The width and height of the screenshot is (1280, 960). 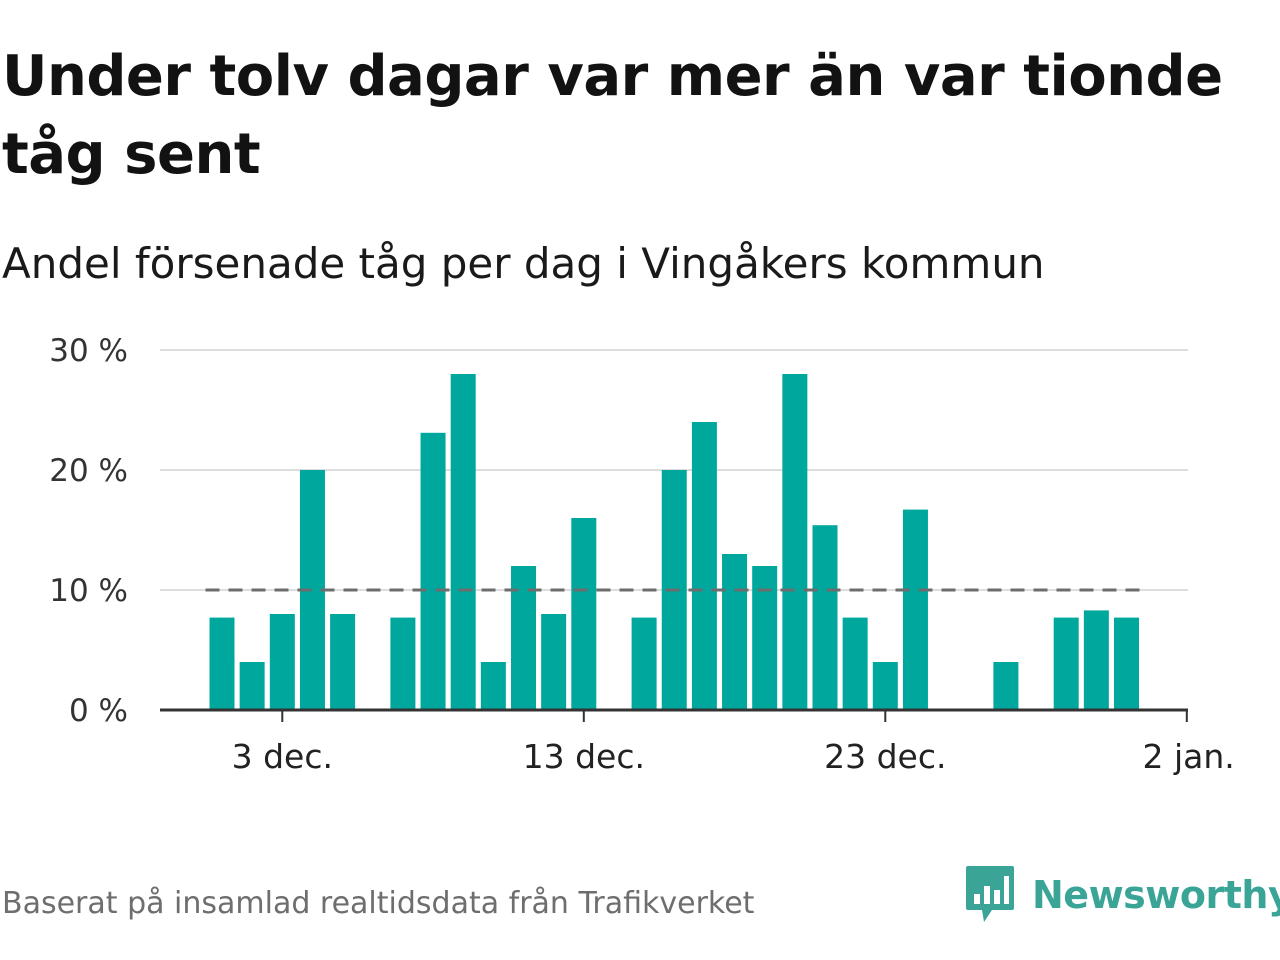 What do you see at coordinates (1156, 895) in the screenshot?
I see `brand-name: Newsworthy` at bounding box center [1156, 895].